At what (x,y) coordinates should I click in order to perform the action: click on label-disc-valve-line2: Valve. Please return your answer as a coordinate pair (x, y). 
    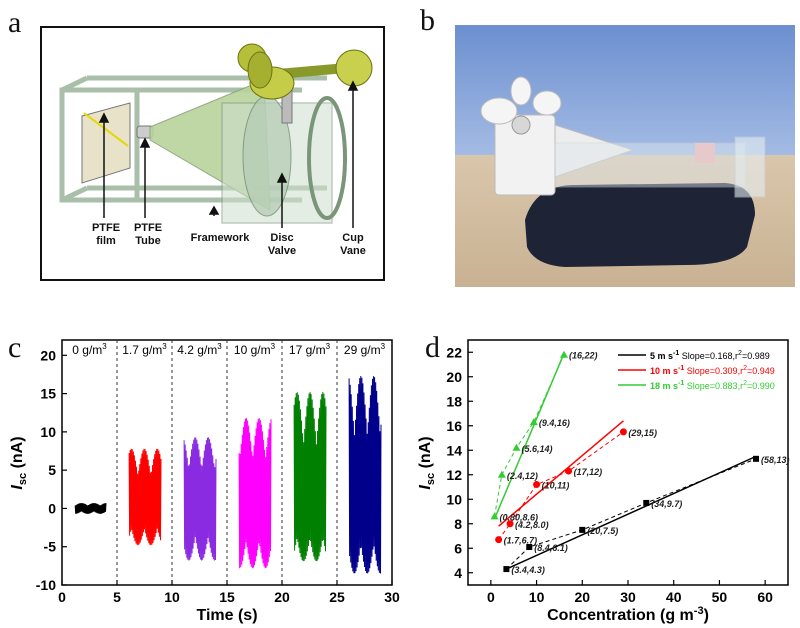
    Looking at the image, I should click on (282, 251).